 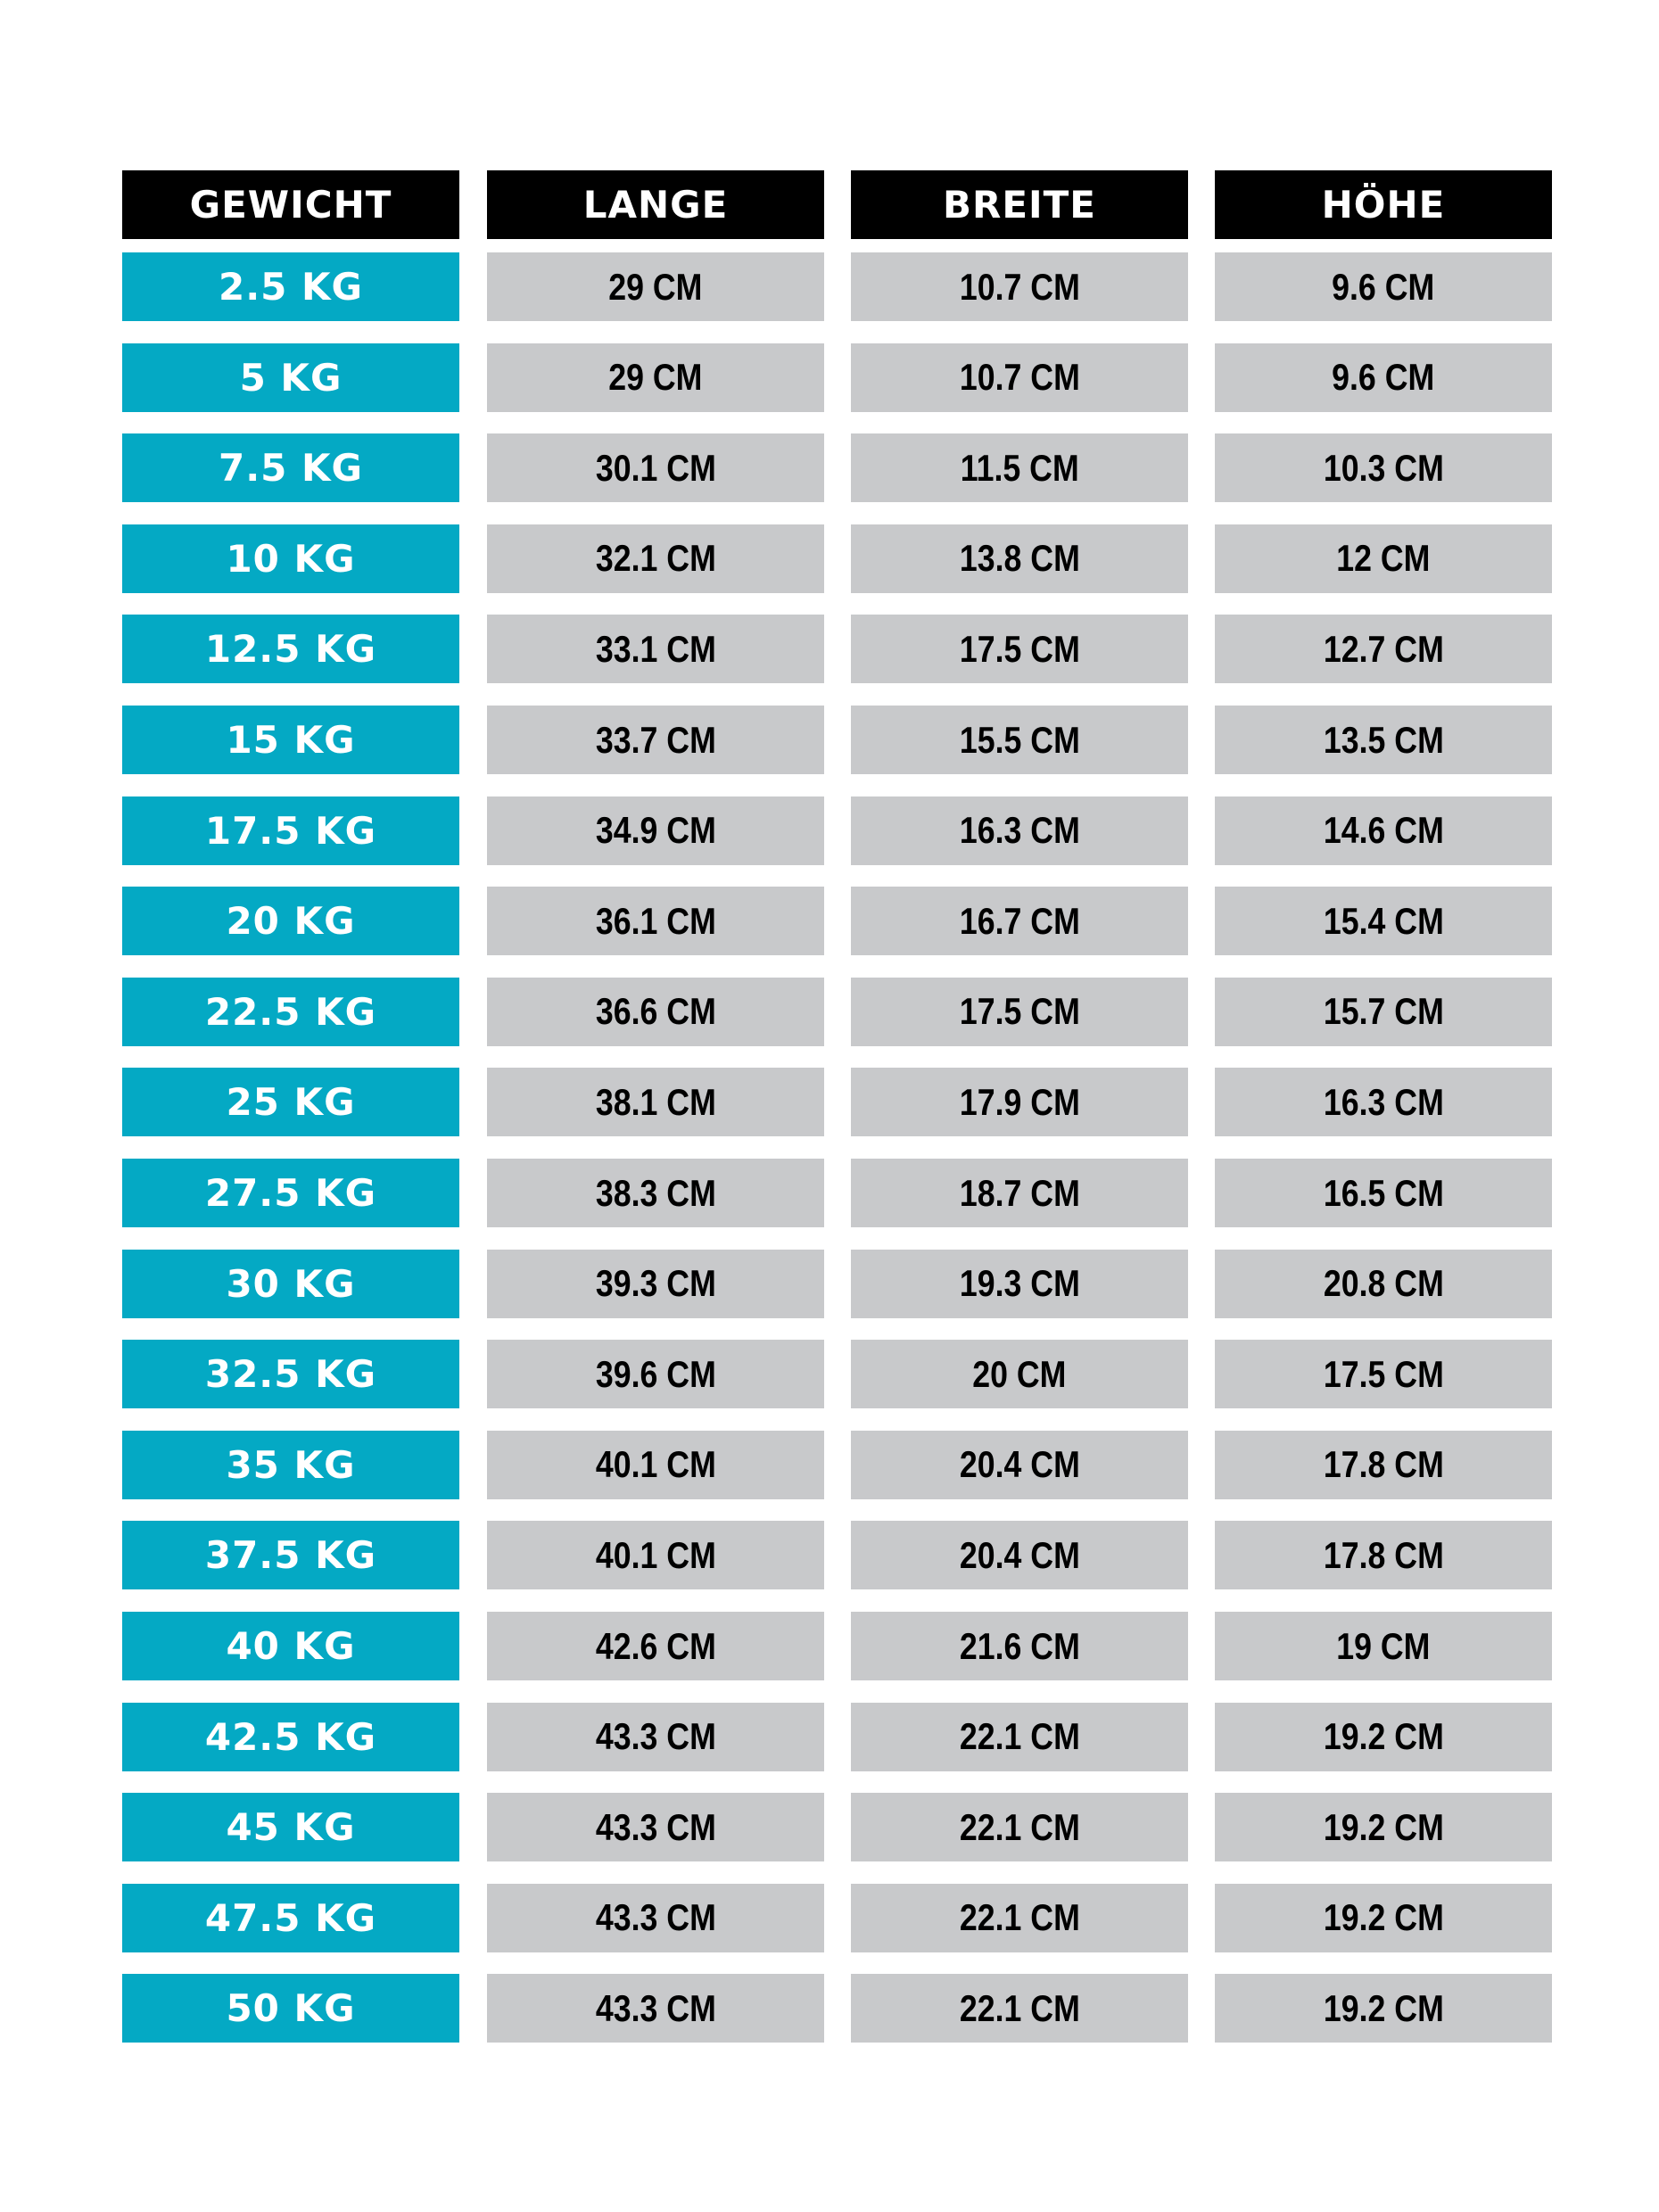 I want to click on cell-text: 13.8 CM, so click(x=1020, y=558).